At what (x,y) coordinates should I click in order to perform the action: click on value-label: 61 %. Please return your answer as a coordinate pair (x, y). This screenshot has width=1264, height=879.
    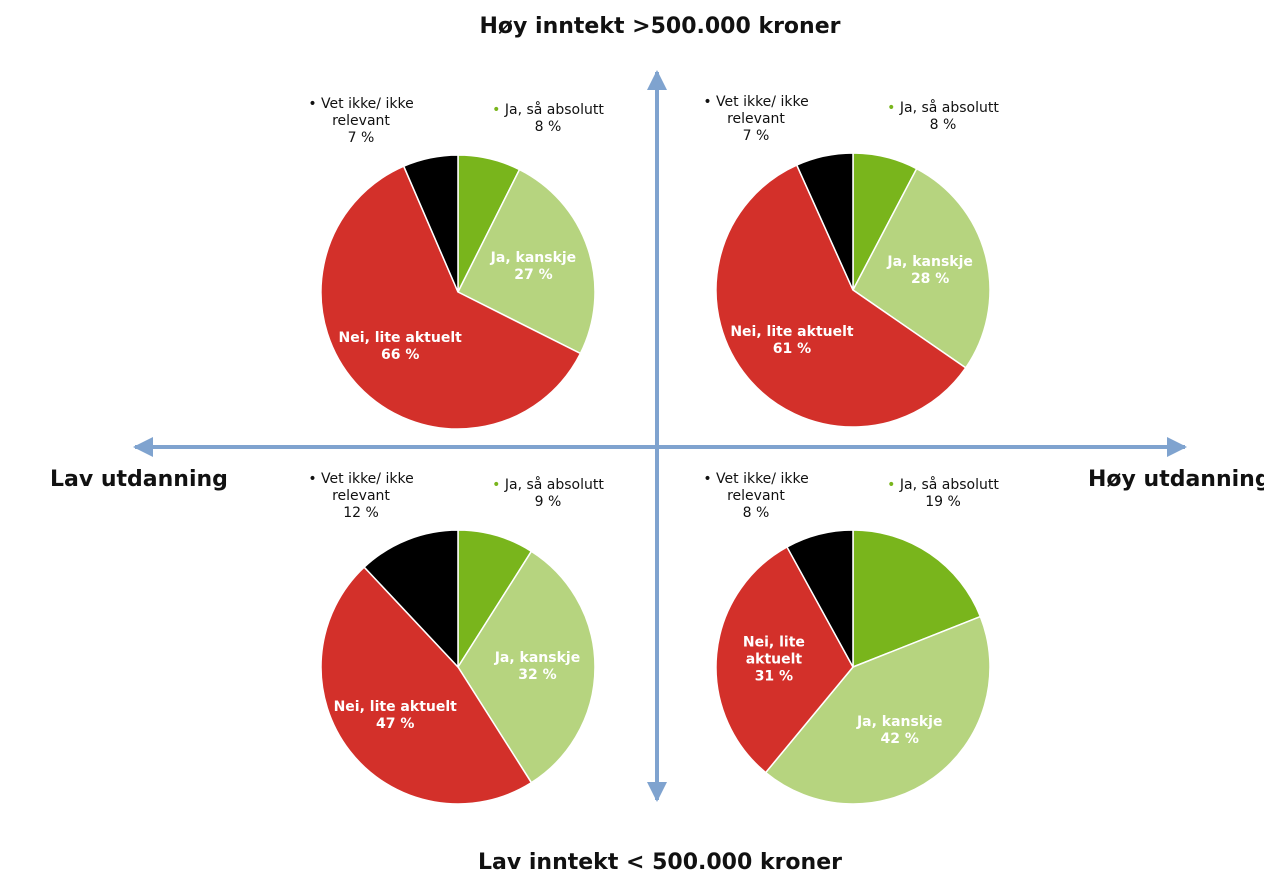
    Looking at the image, I should click on (792, 348).